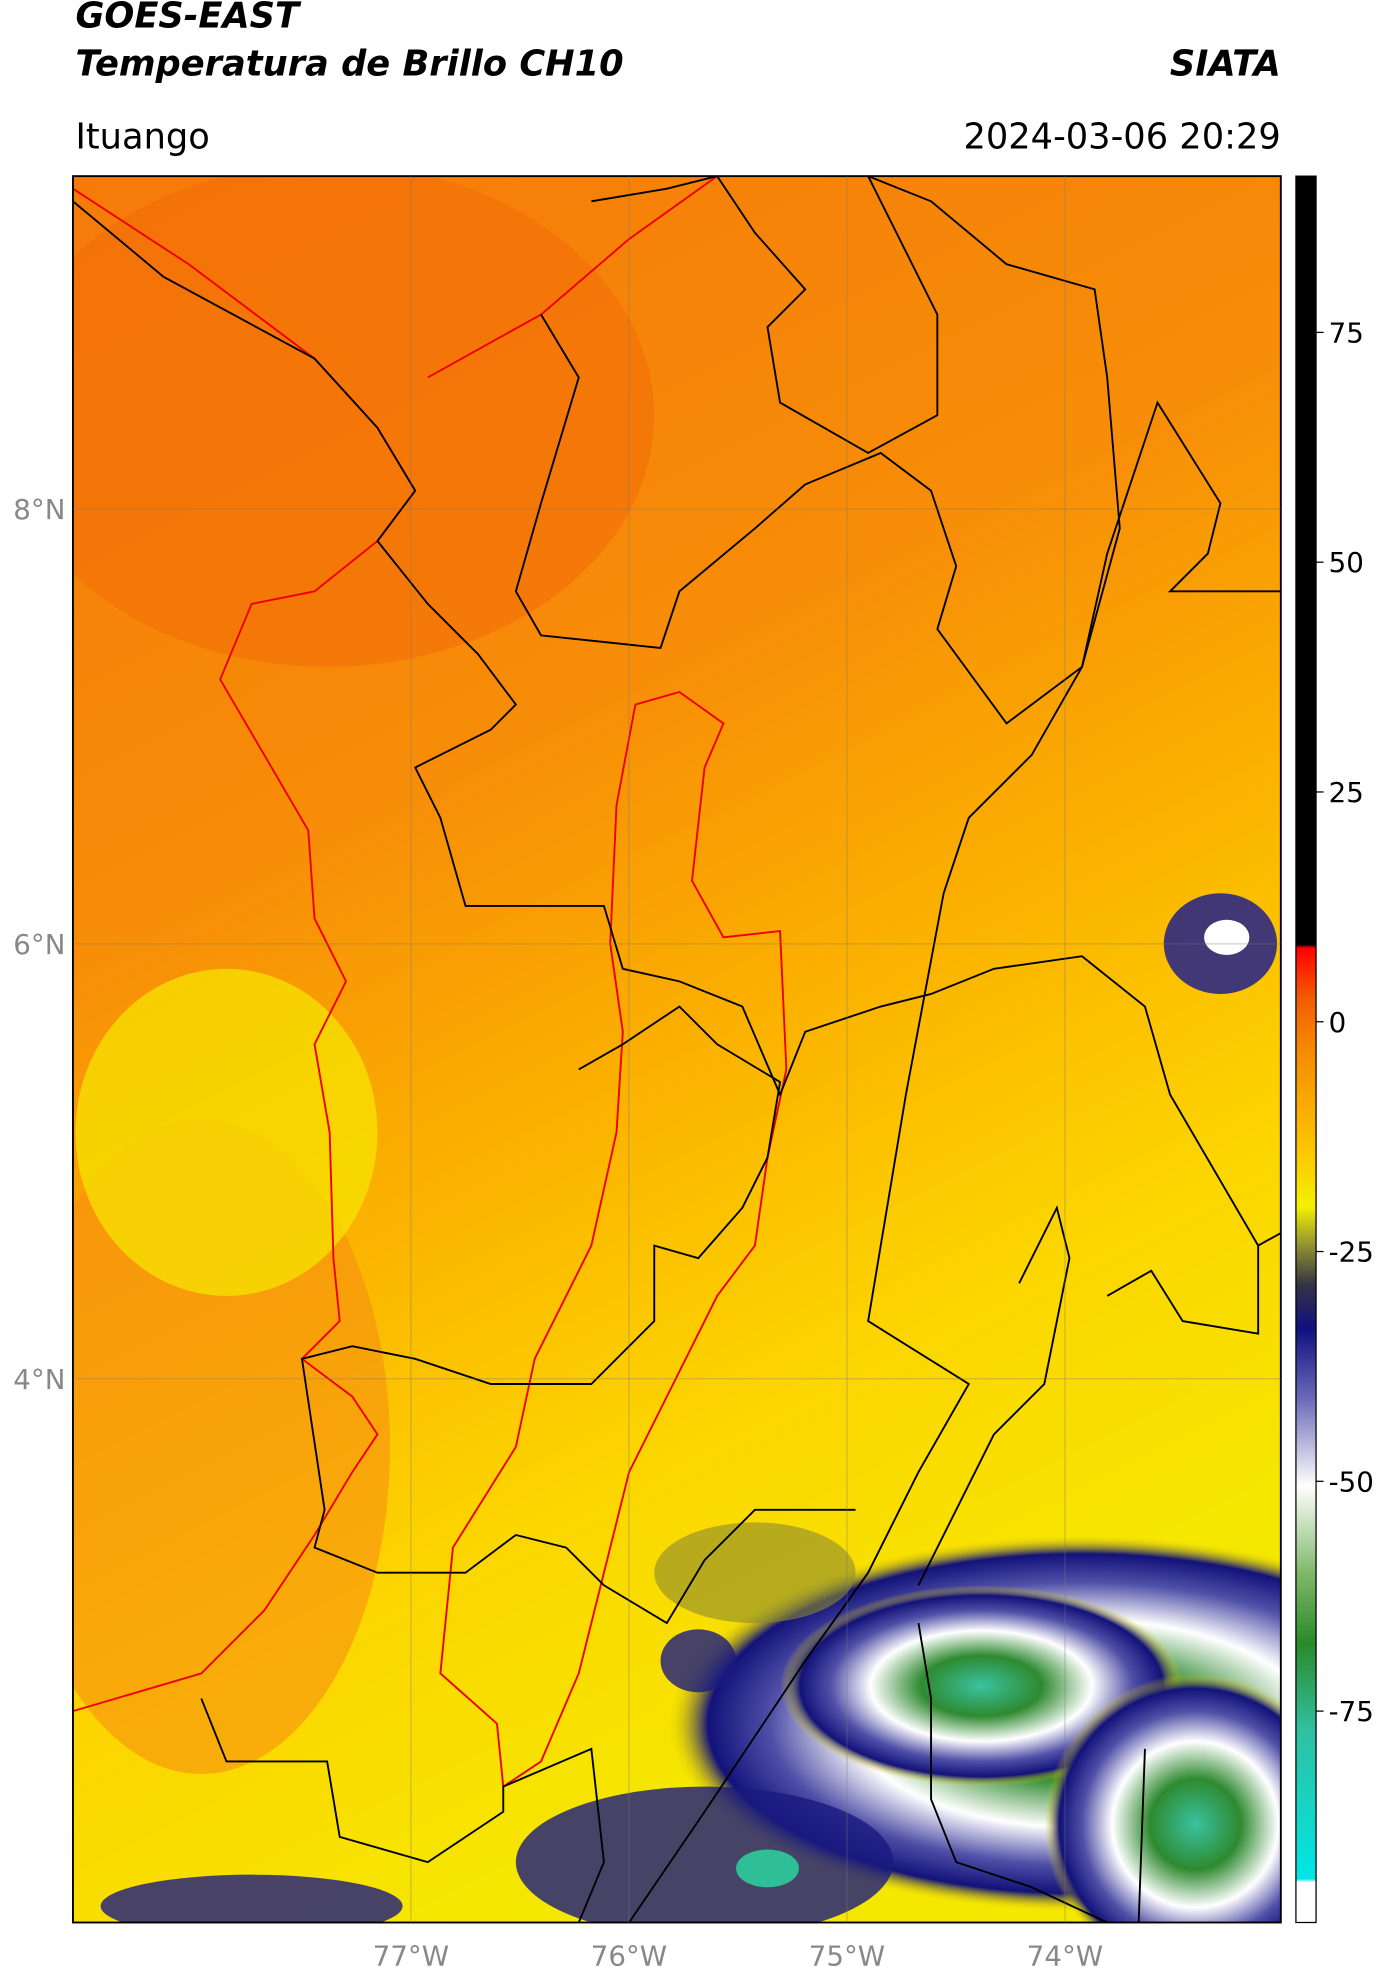 This screenshot has width=1384, height=1981. I want to click on y-tick-label: 4°N, so click(39, 1379).